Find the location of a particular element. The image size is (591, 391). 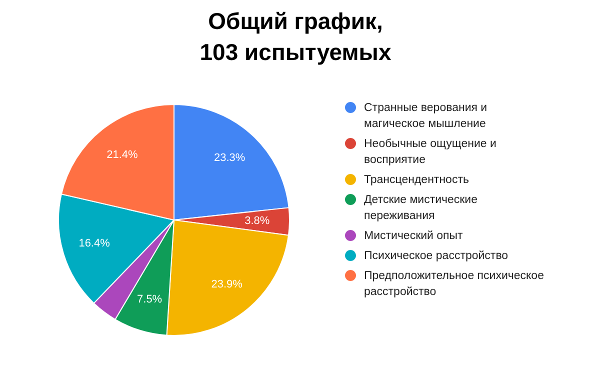

data-label: 21.4% is located at coordinates (122, 154).